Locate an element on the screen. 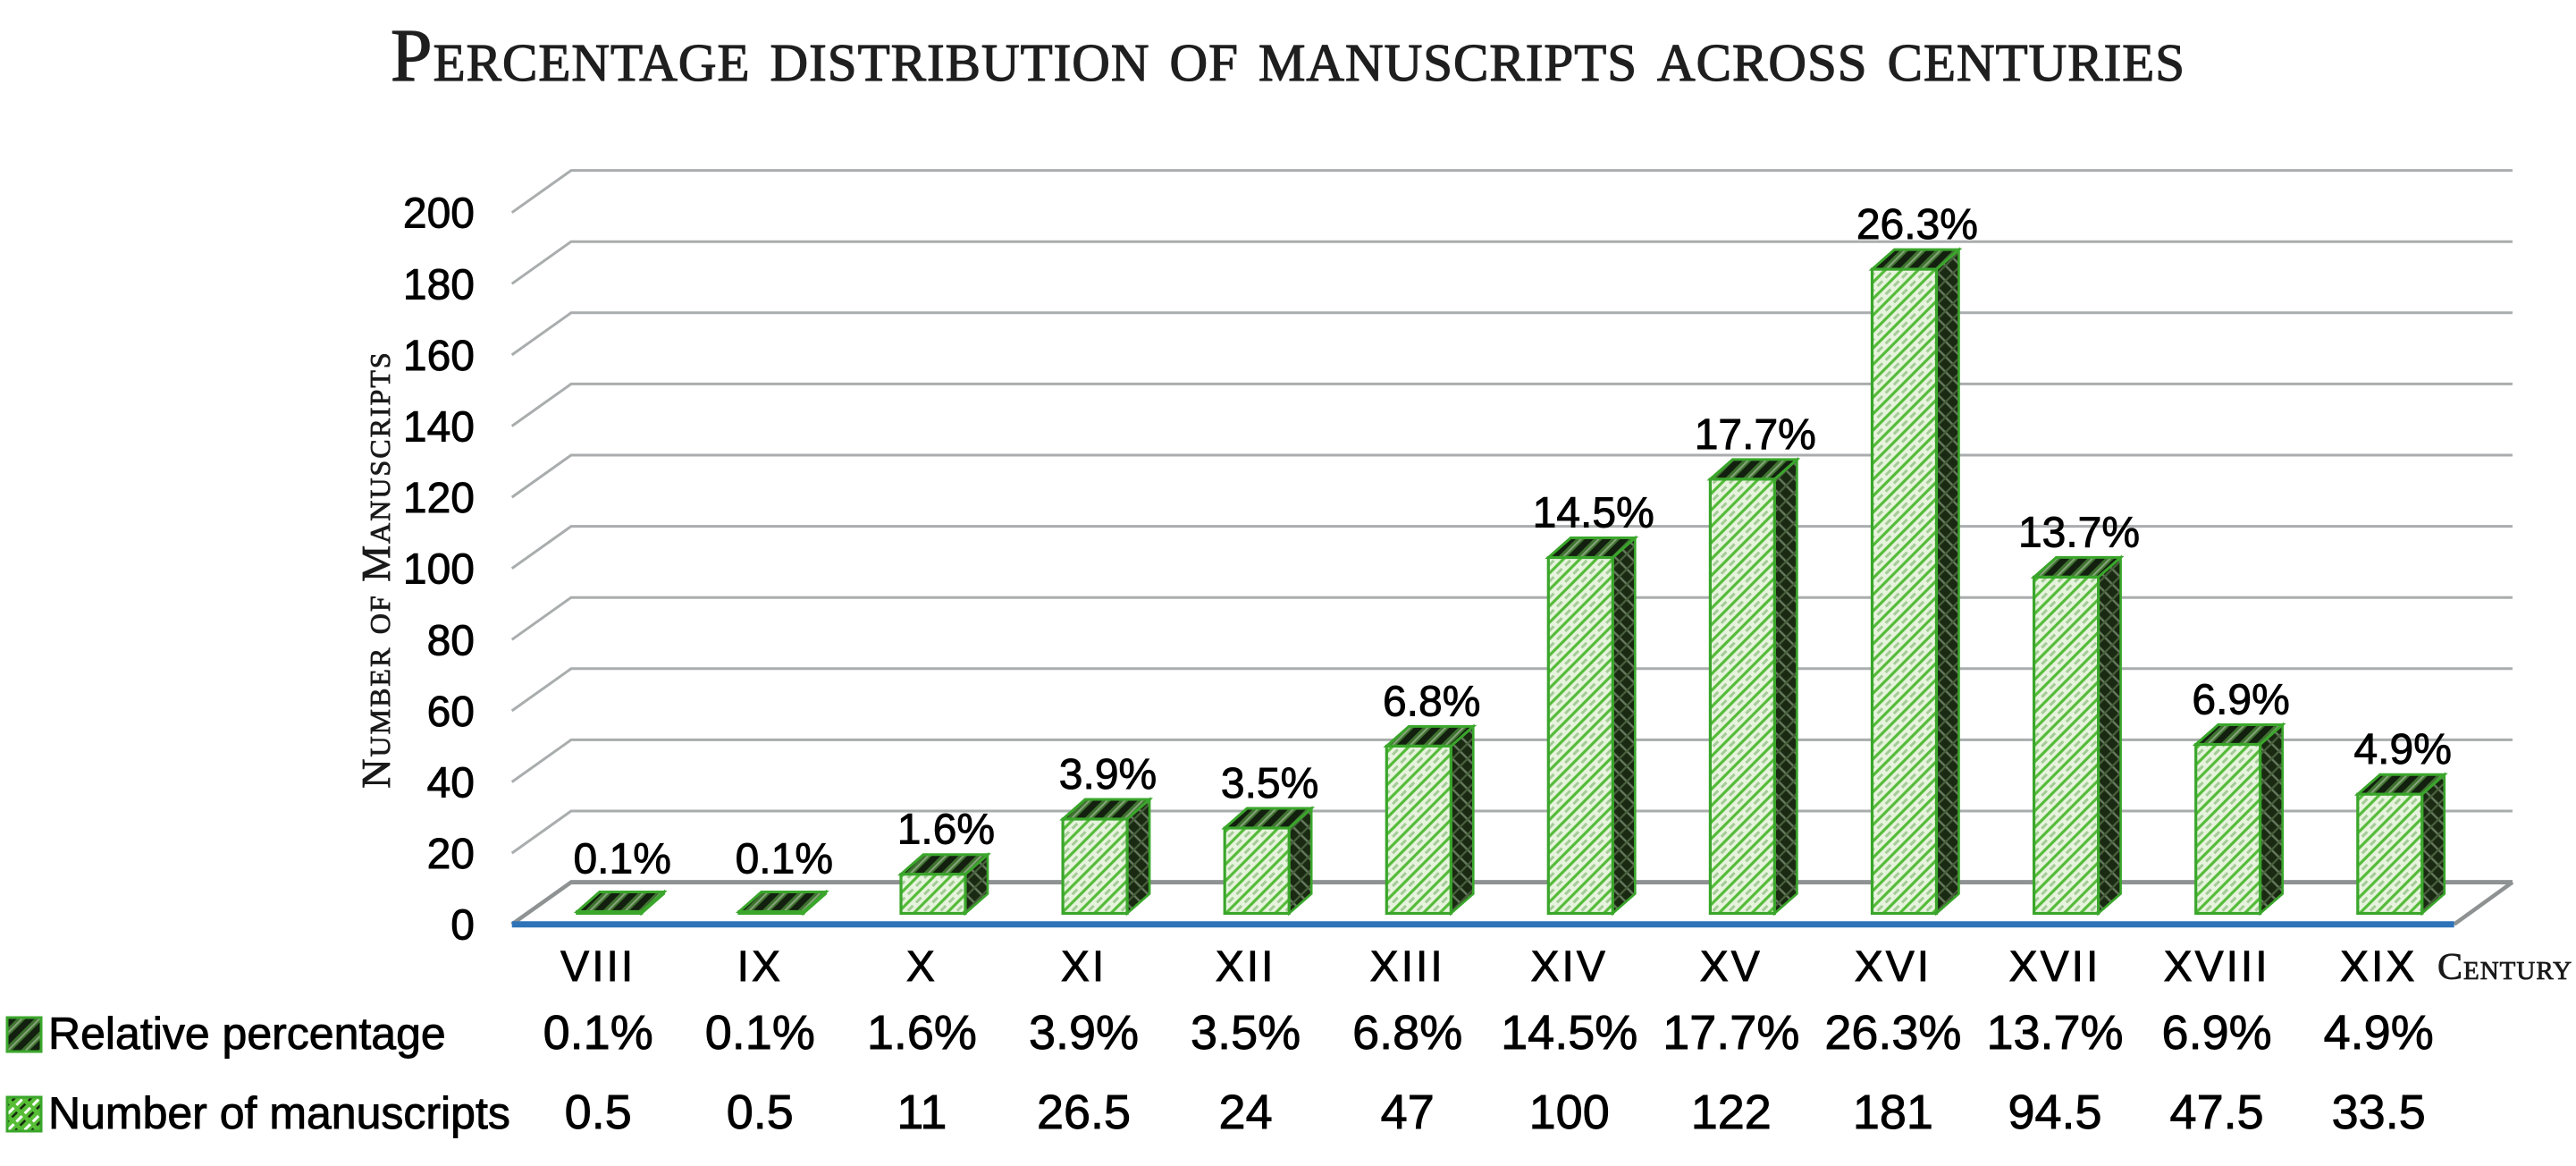 This screenshot has height=1166, width=2576. svg-text: 160 is located at coordinates (439, 356).